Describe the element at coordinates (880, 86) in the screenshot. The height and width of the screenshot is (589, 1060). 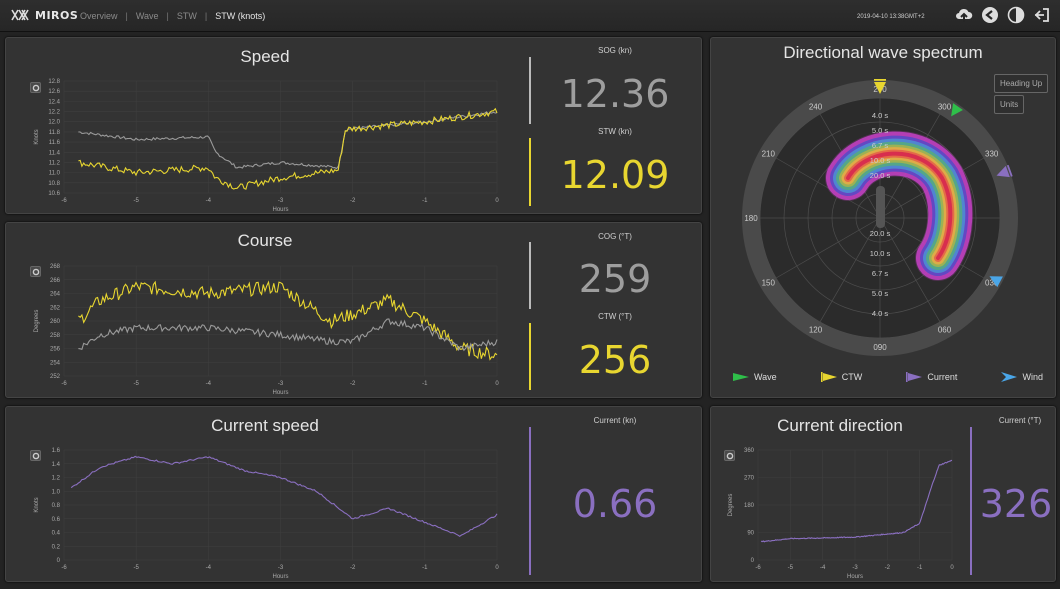
I see `ctw-marker-icon` at that location.